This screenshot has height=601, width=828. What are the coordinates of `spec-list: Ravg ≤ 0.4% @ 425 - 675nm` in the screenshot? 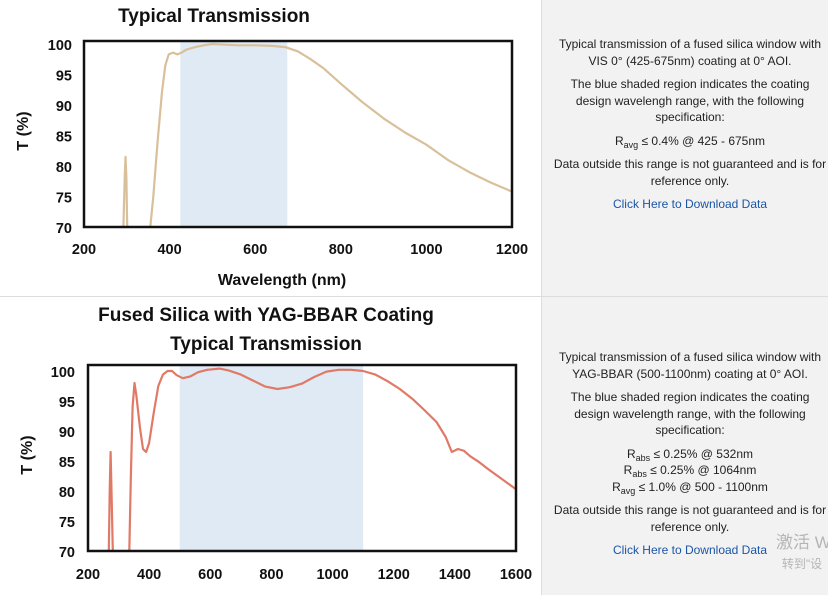 It's located at (690, 141).